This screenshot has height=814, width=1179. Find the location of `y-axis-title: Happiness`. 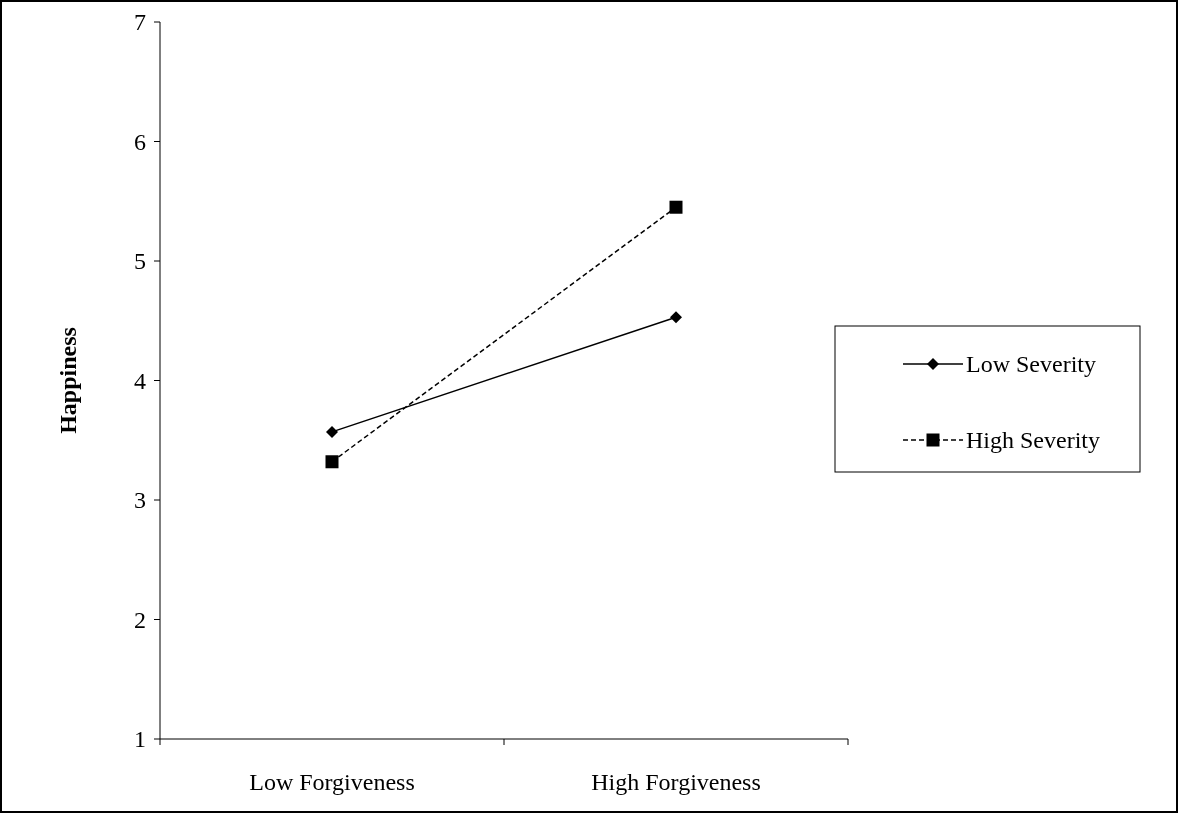

y-axis-title: Happiness is located at coordinates (68, 380).